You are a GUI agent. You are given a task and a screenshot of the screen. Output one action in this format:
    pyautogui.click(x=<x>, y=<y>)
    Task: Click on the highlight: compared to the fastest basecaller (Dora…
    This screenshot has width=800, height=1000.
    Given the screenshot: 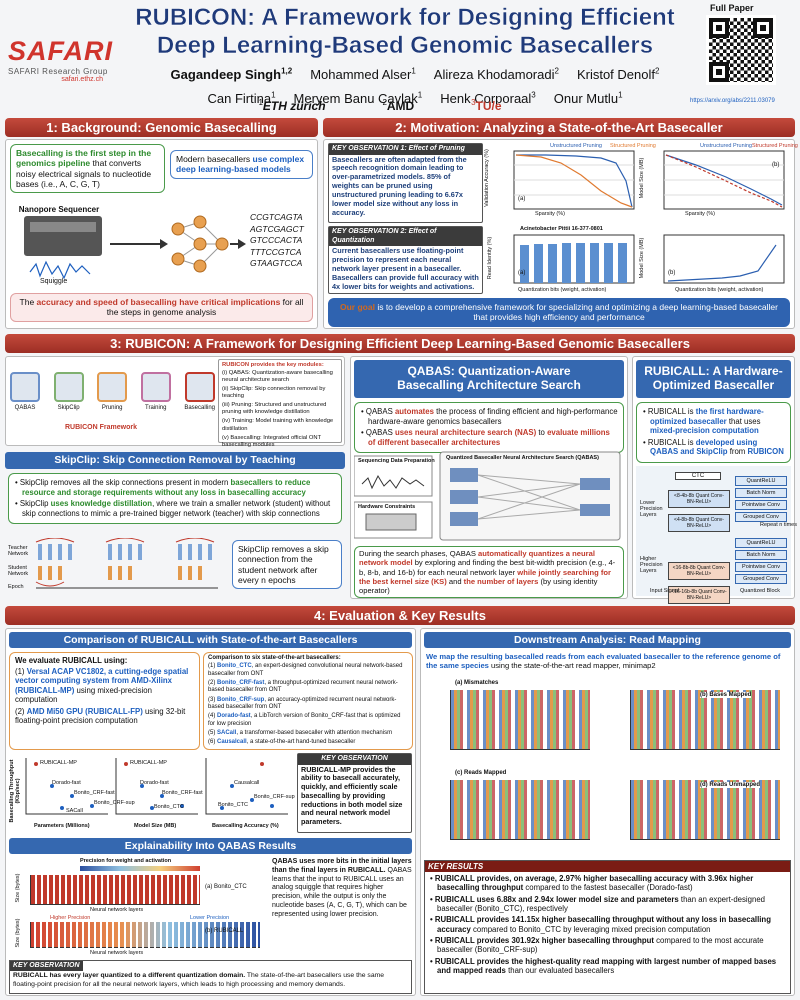 What is the action you would take?
    pyautogui.click(x=608, y=888)
    